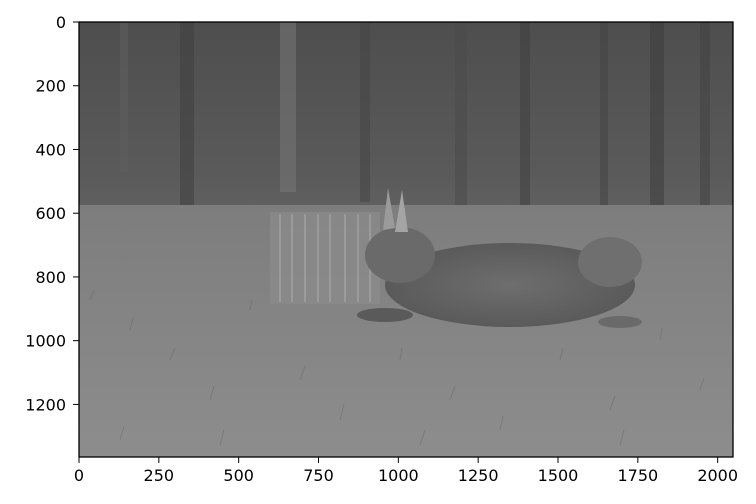 The height and width of the screenshot is (504, 756). Describe the element at coordinates (159, 475) in the screenshot. I see `x-tick-label: 250` at that location.